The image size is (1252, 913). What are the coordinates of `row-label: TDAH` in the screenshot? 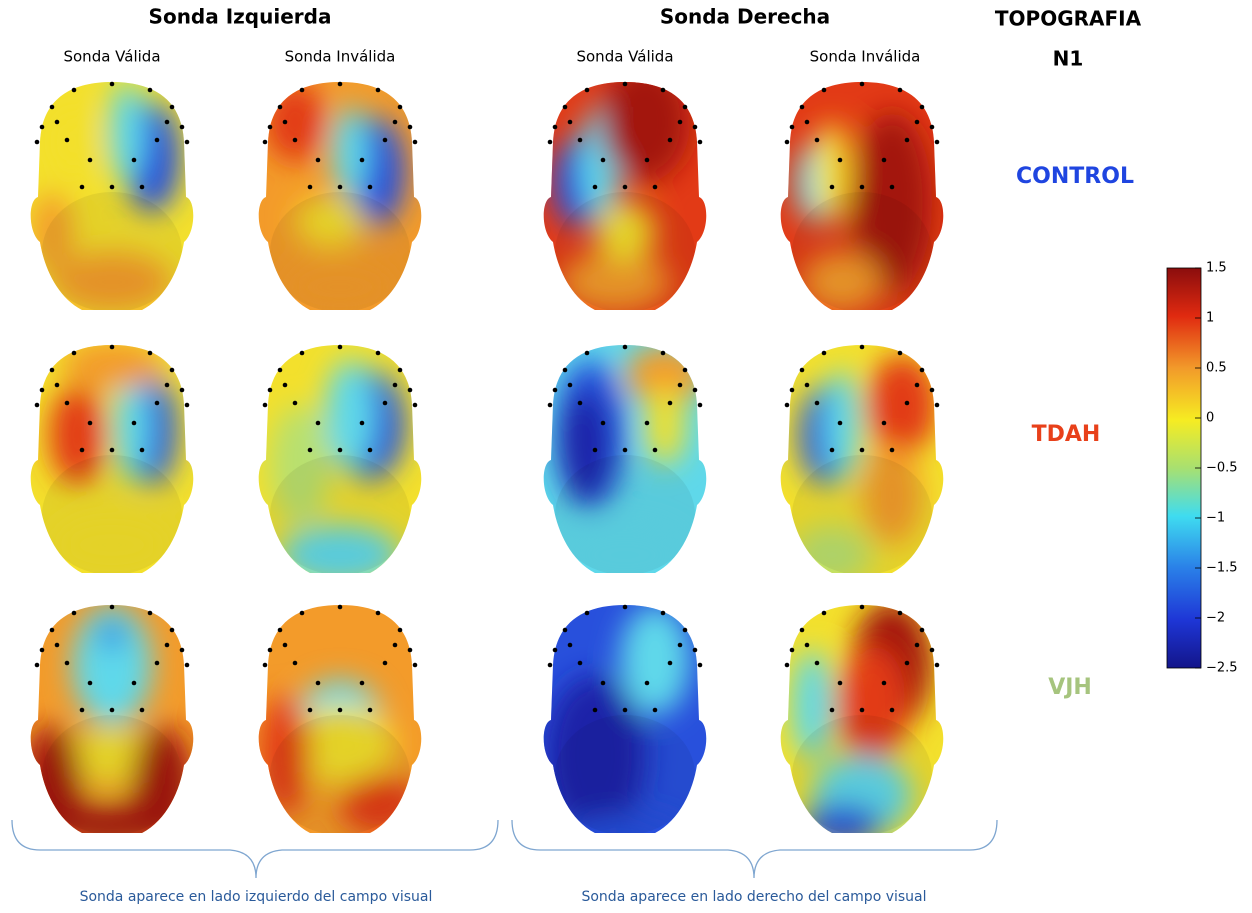 It's located at (1066, 434).